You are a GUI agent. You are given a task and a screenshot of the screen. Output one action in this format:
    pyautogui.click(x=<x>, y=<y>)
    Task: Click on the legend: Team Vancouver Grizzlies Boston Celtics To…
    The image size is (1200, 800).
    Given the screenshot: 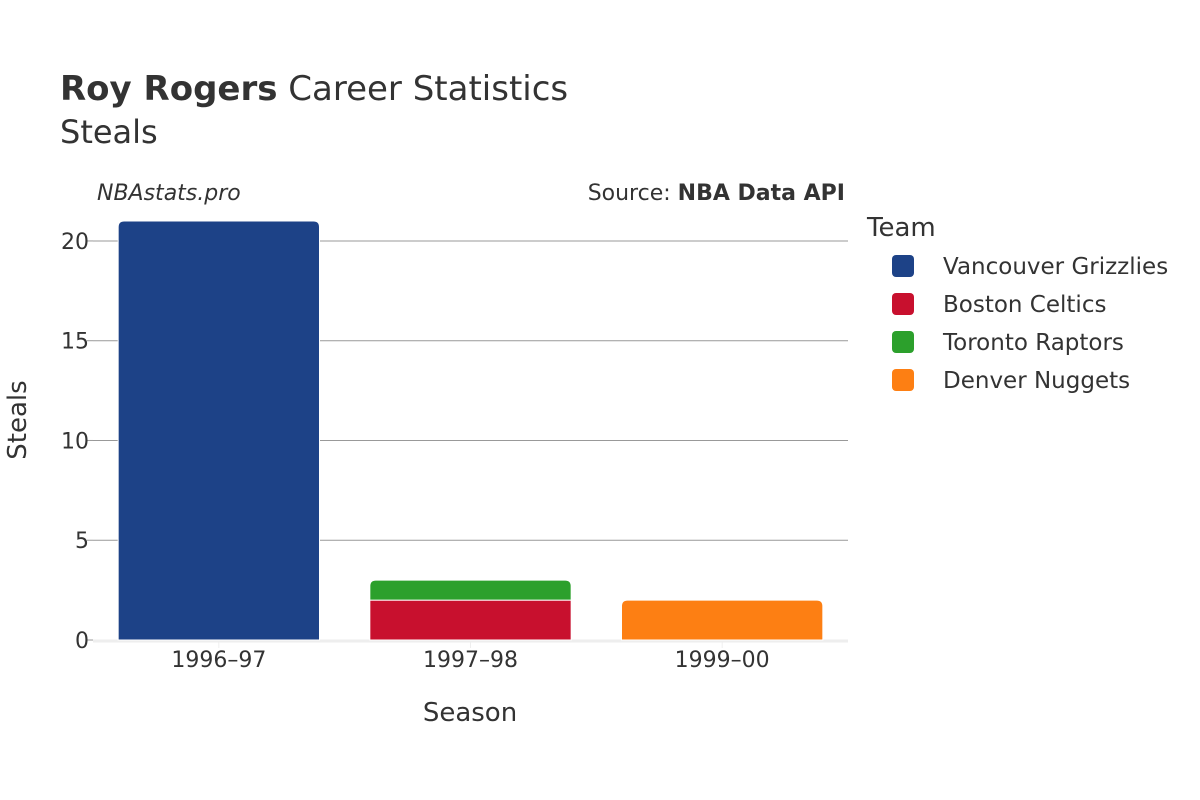 What is the action you would take?
    pyautogui.click(x=1017, y=303)
    